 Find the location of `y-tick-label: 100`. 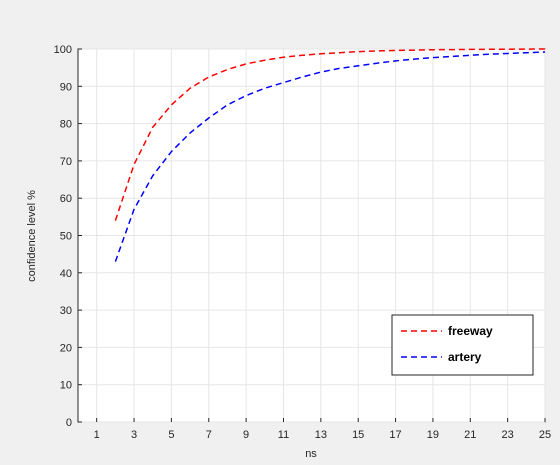

y-tick-label: 100 is located at coordinates (63, 50).